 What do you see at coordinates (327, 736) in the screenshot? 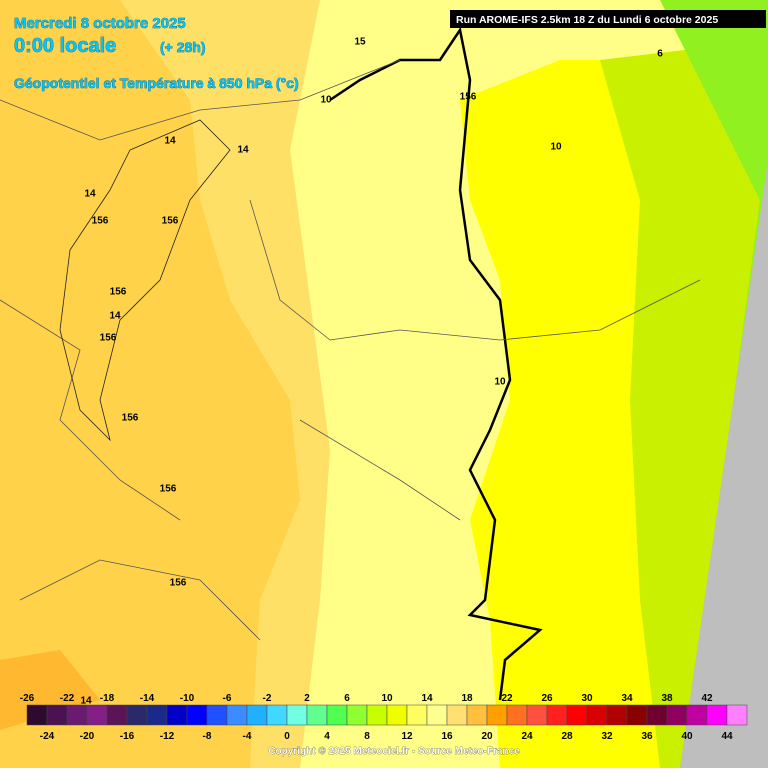
I see `legend-label: 4` at bounding box center [327, 736].